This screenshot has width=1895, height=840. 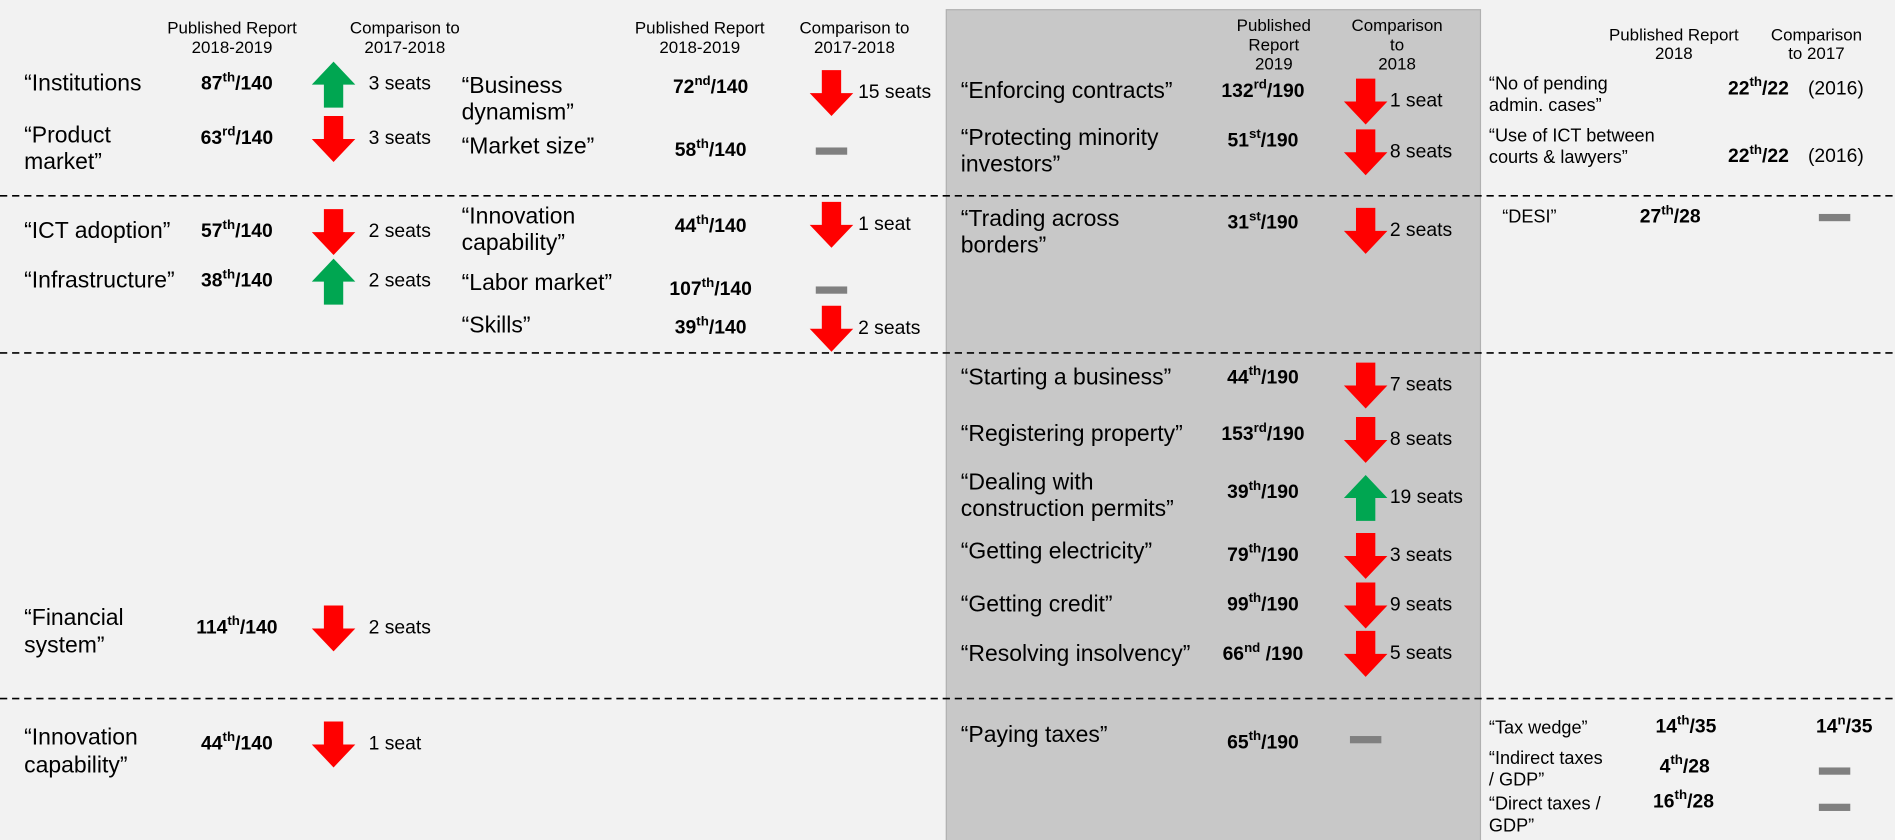 What do you see at coordinates (1056, 550) in the screenshot?
I see `indicator-label: “Getting electricity”` at bounding box center [1056, 550].